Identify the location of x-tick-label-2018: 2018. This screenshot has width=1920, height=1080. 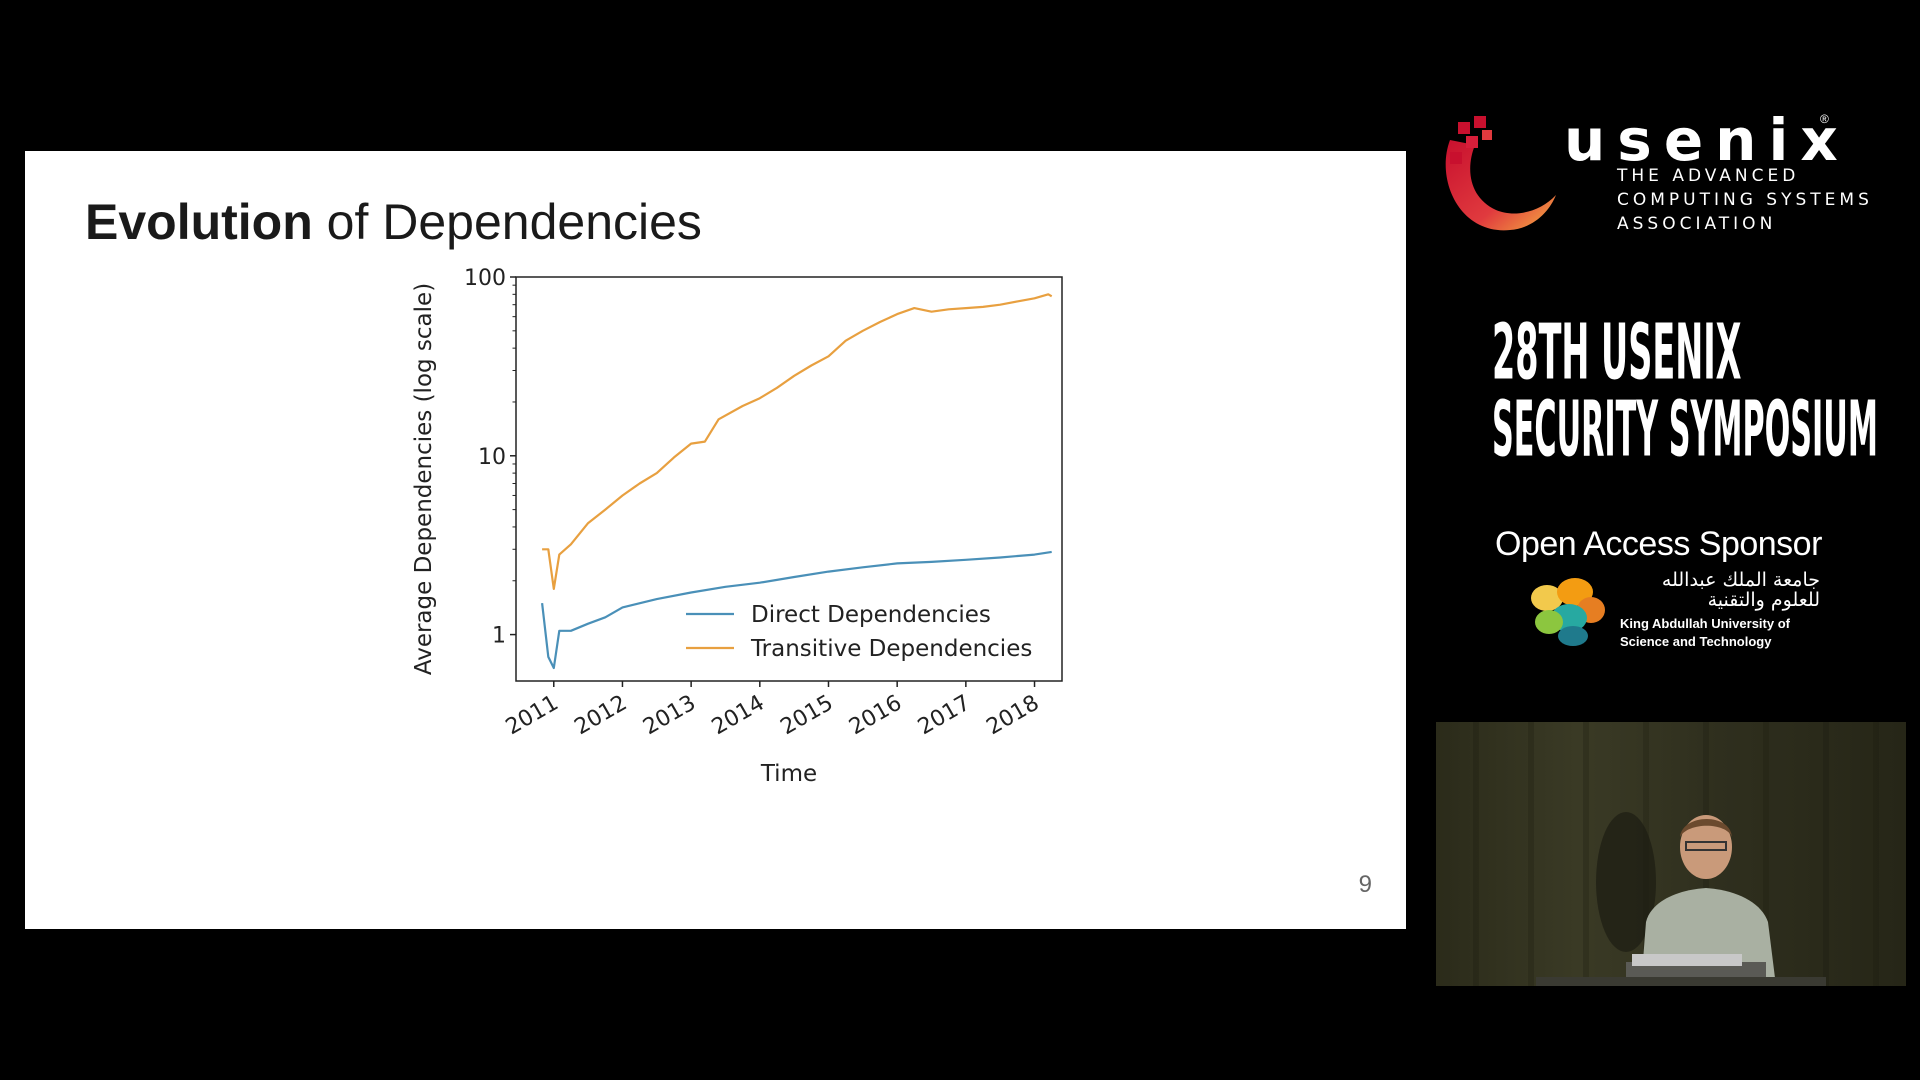
(1013, 716).